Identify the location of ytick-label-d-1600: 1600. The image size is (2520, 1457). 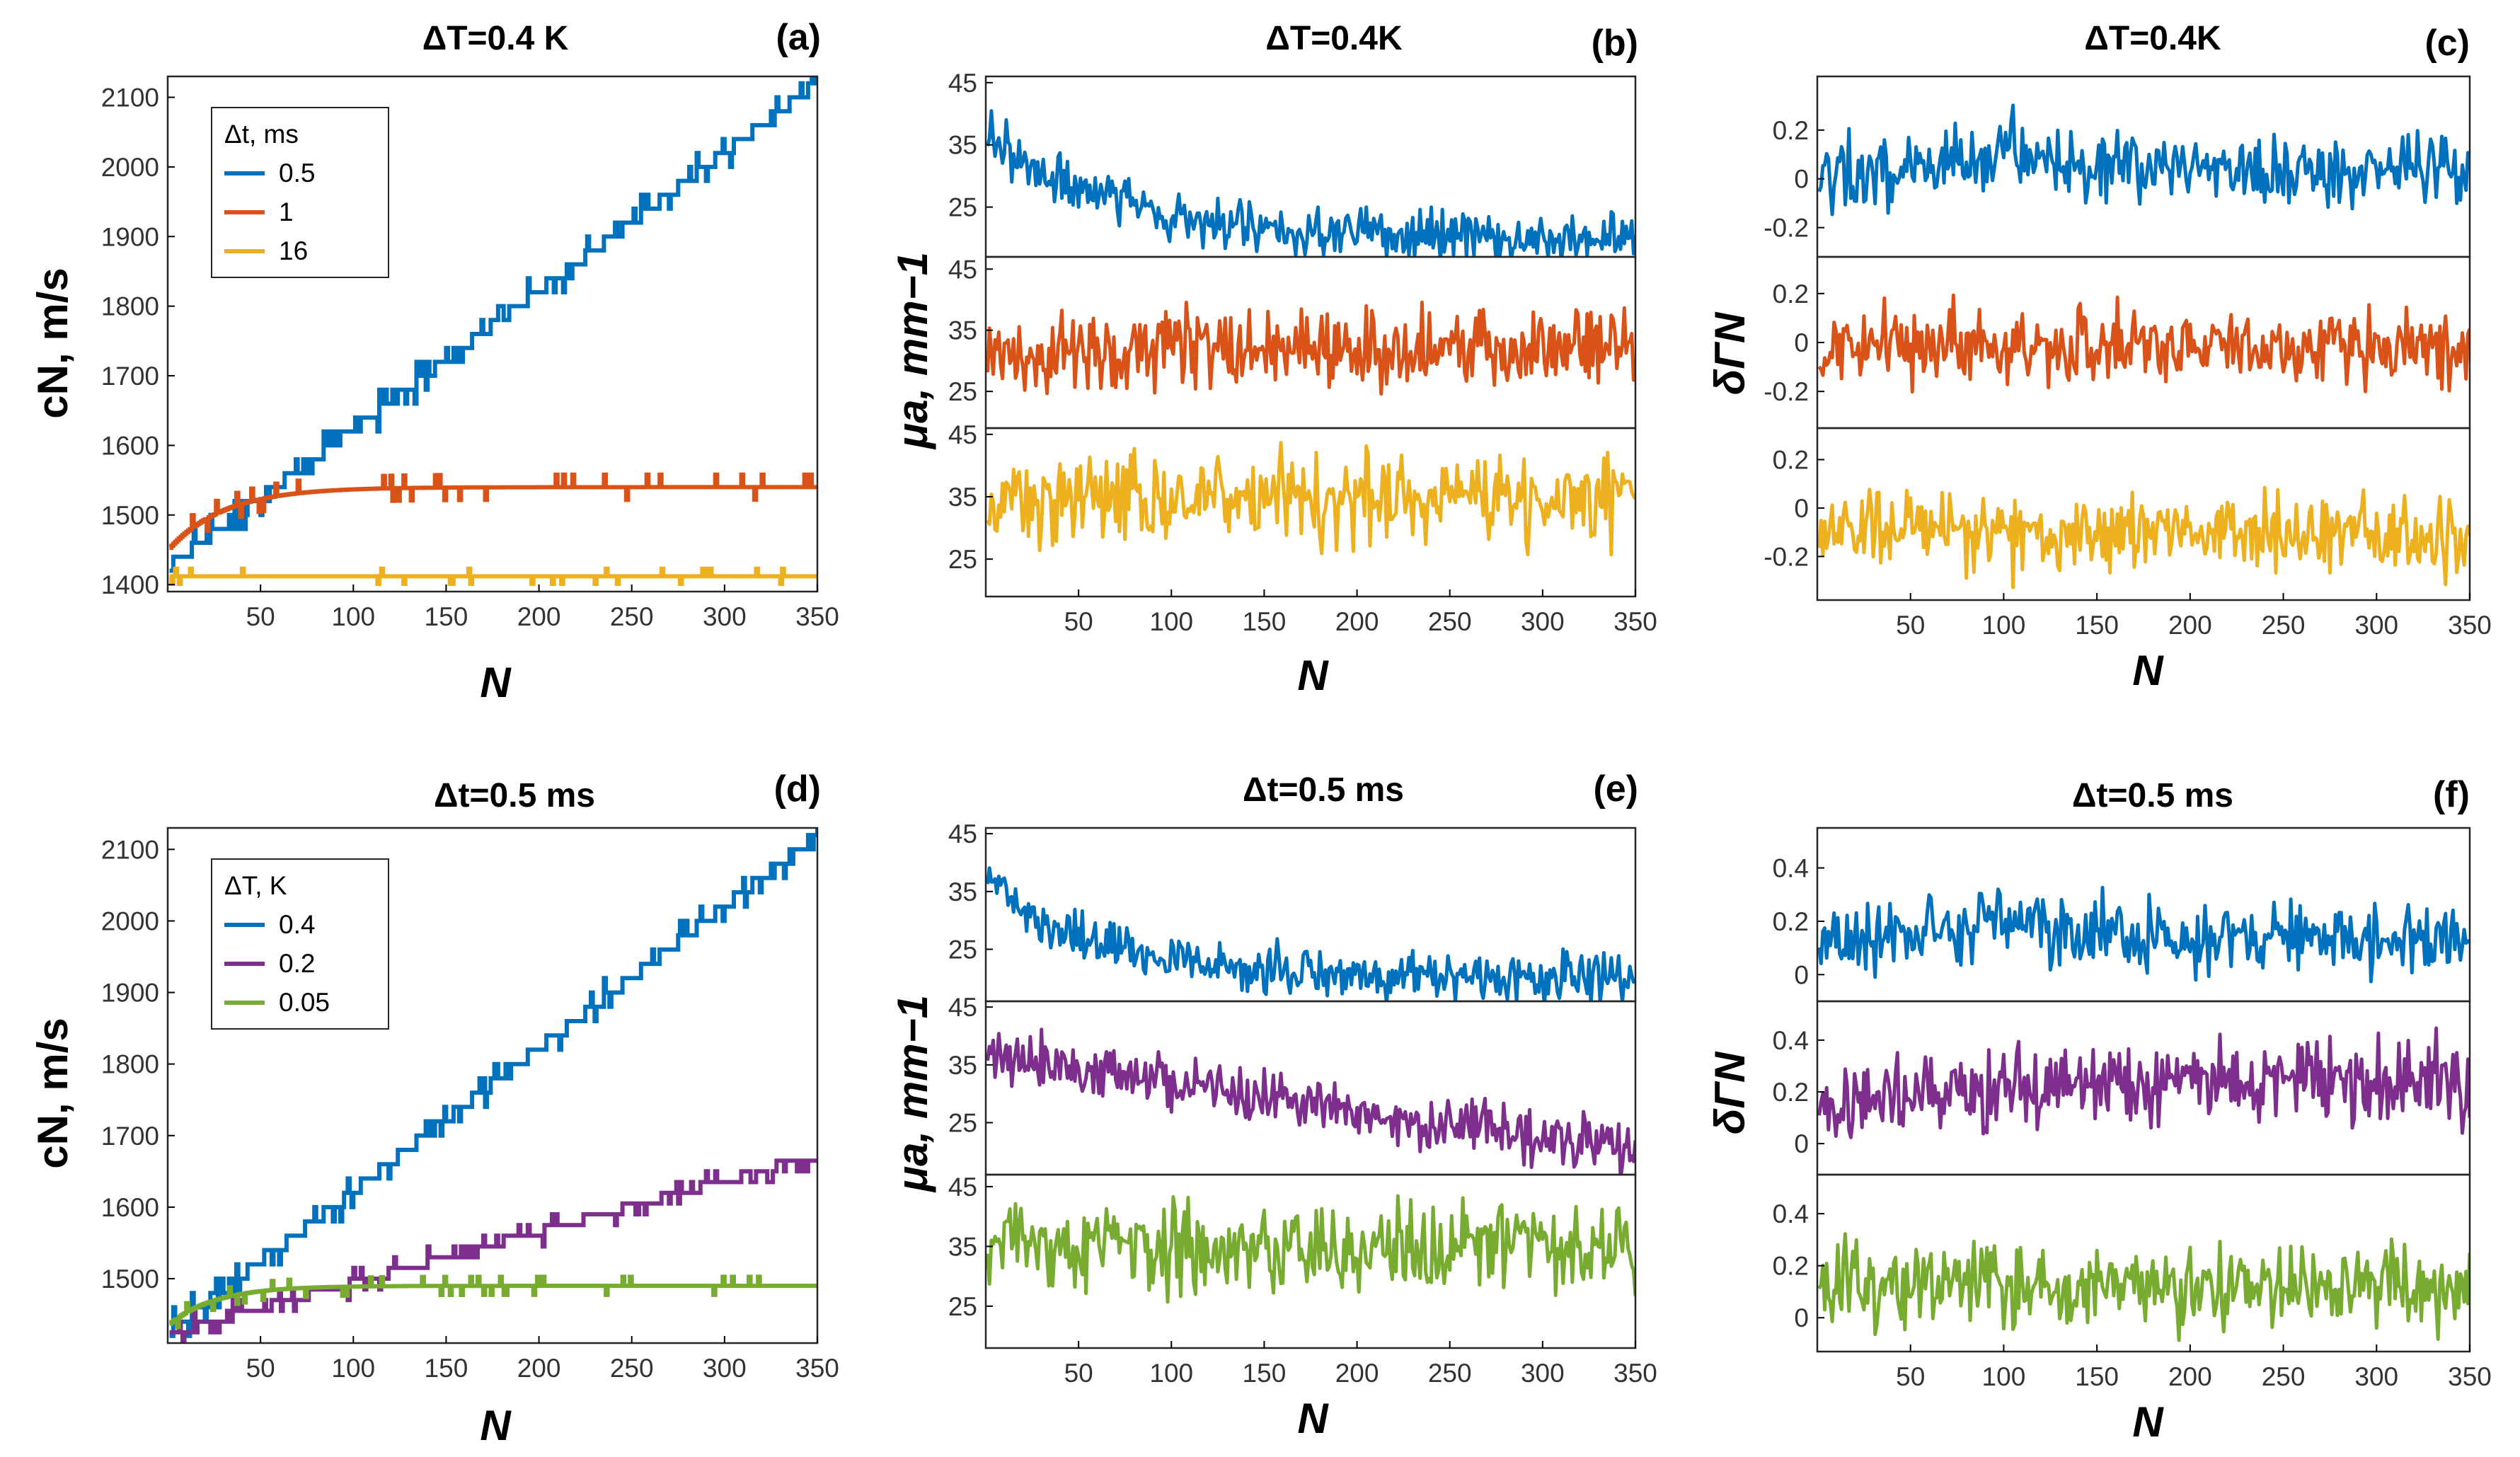
(130, 1207).